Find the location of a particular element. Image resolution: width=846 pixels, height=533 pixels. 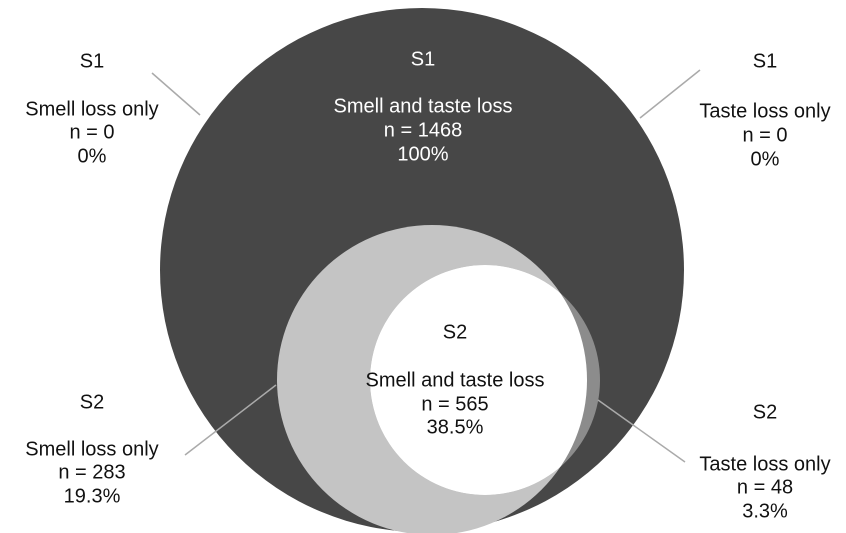

region-pct: 38.5% is located at coordinates (455, 427).